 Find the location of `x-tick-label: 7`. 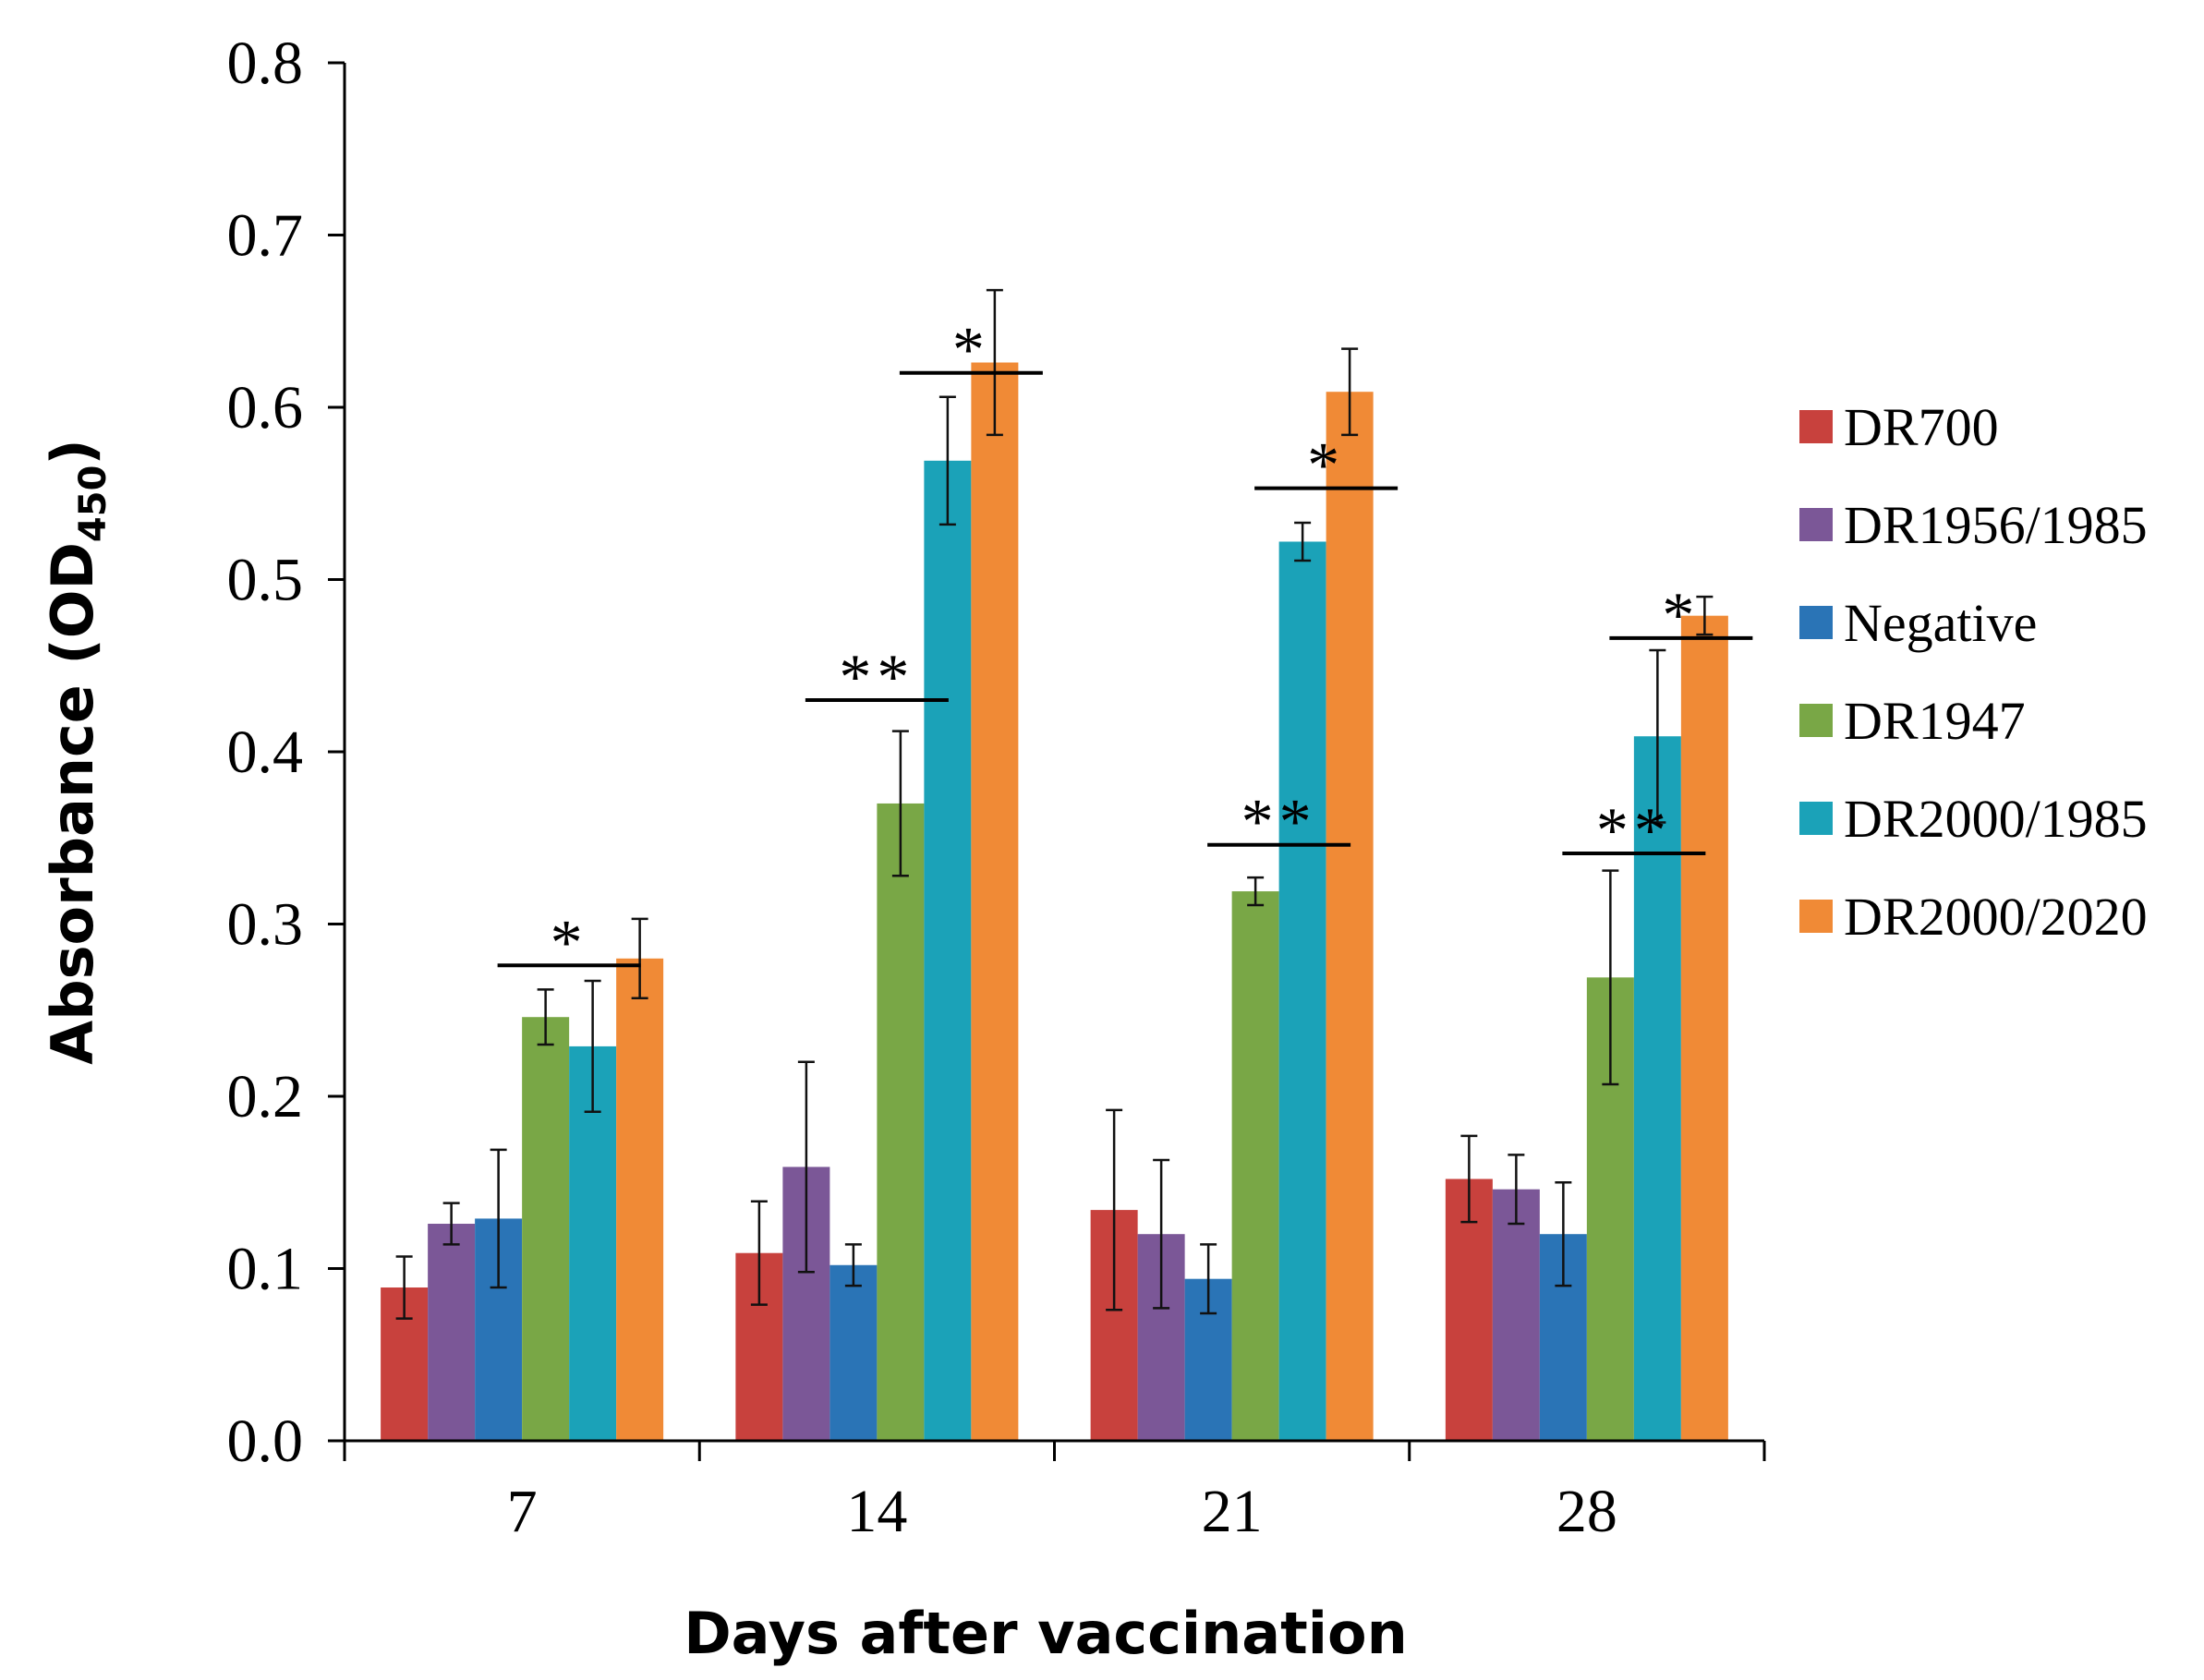

x-tick-label: 7 is located at coordinates (522, 1511).